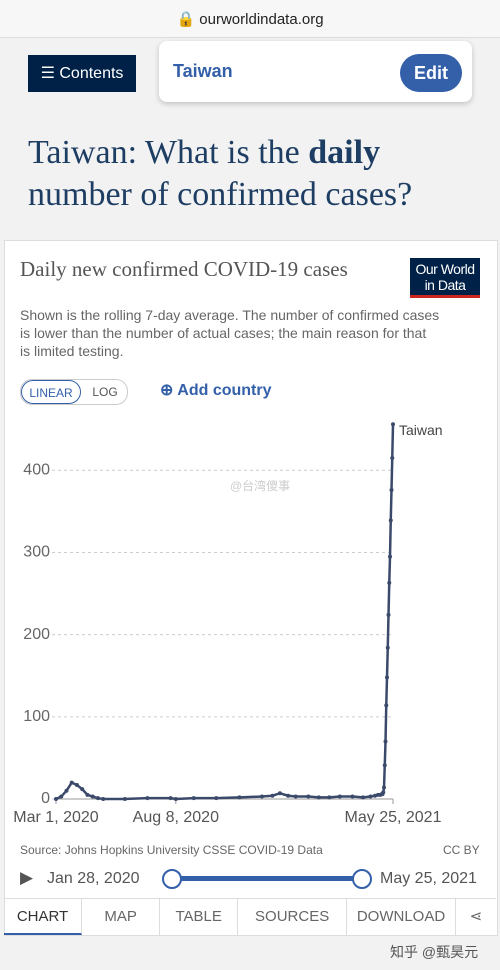 The width and height of the screenshot is (500, 970). Describe the element at coordinates (36, 634) in the screenshot. I see `y-tick-label: 200` at that location.